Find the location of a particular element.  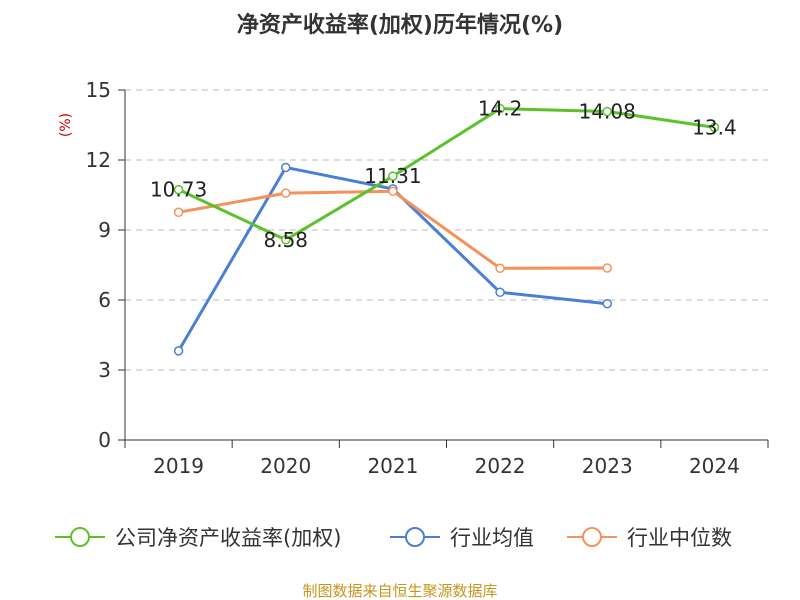

data-point-0-2020 is located at coordinates (286, 240).